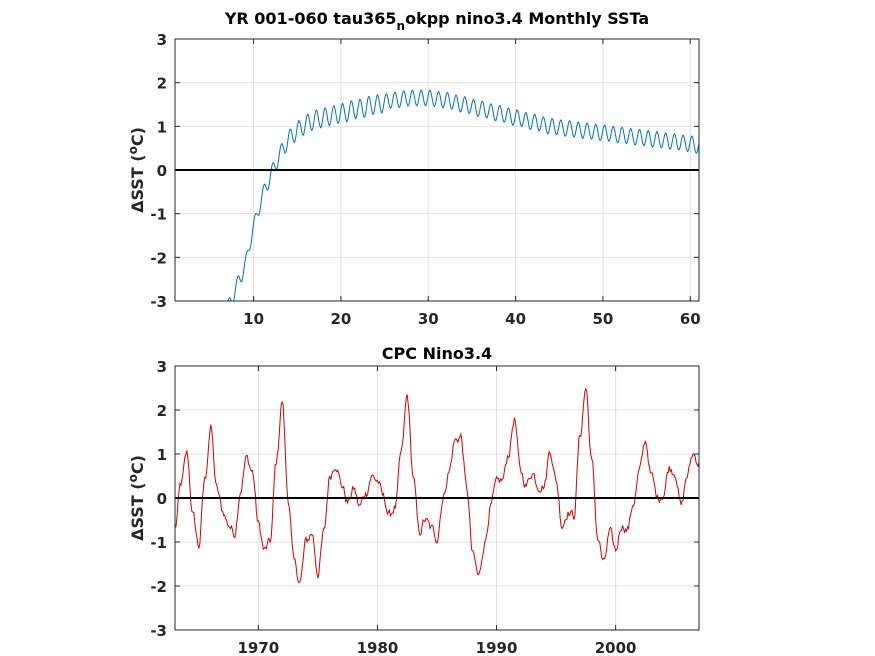  I want to click on top-title-prefix: YR 001-060 tau365, so click(310, 18).